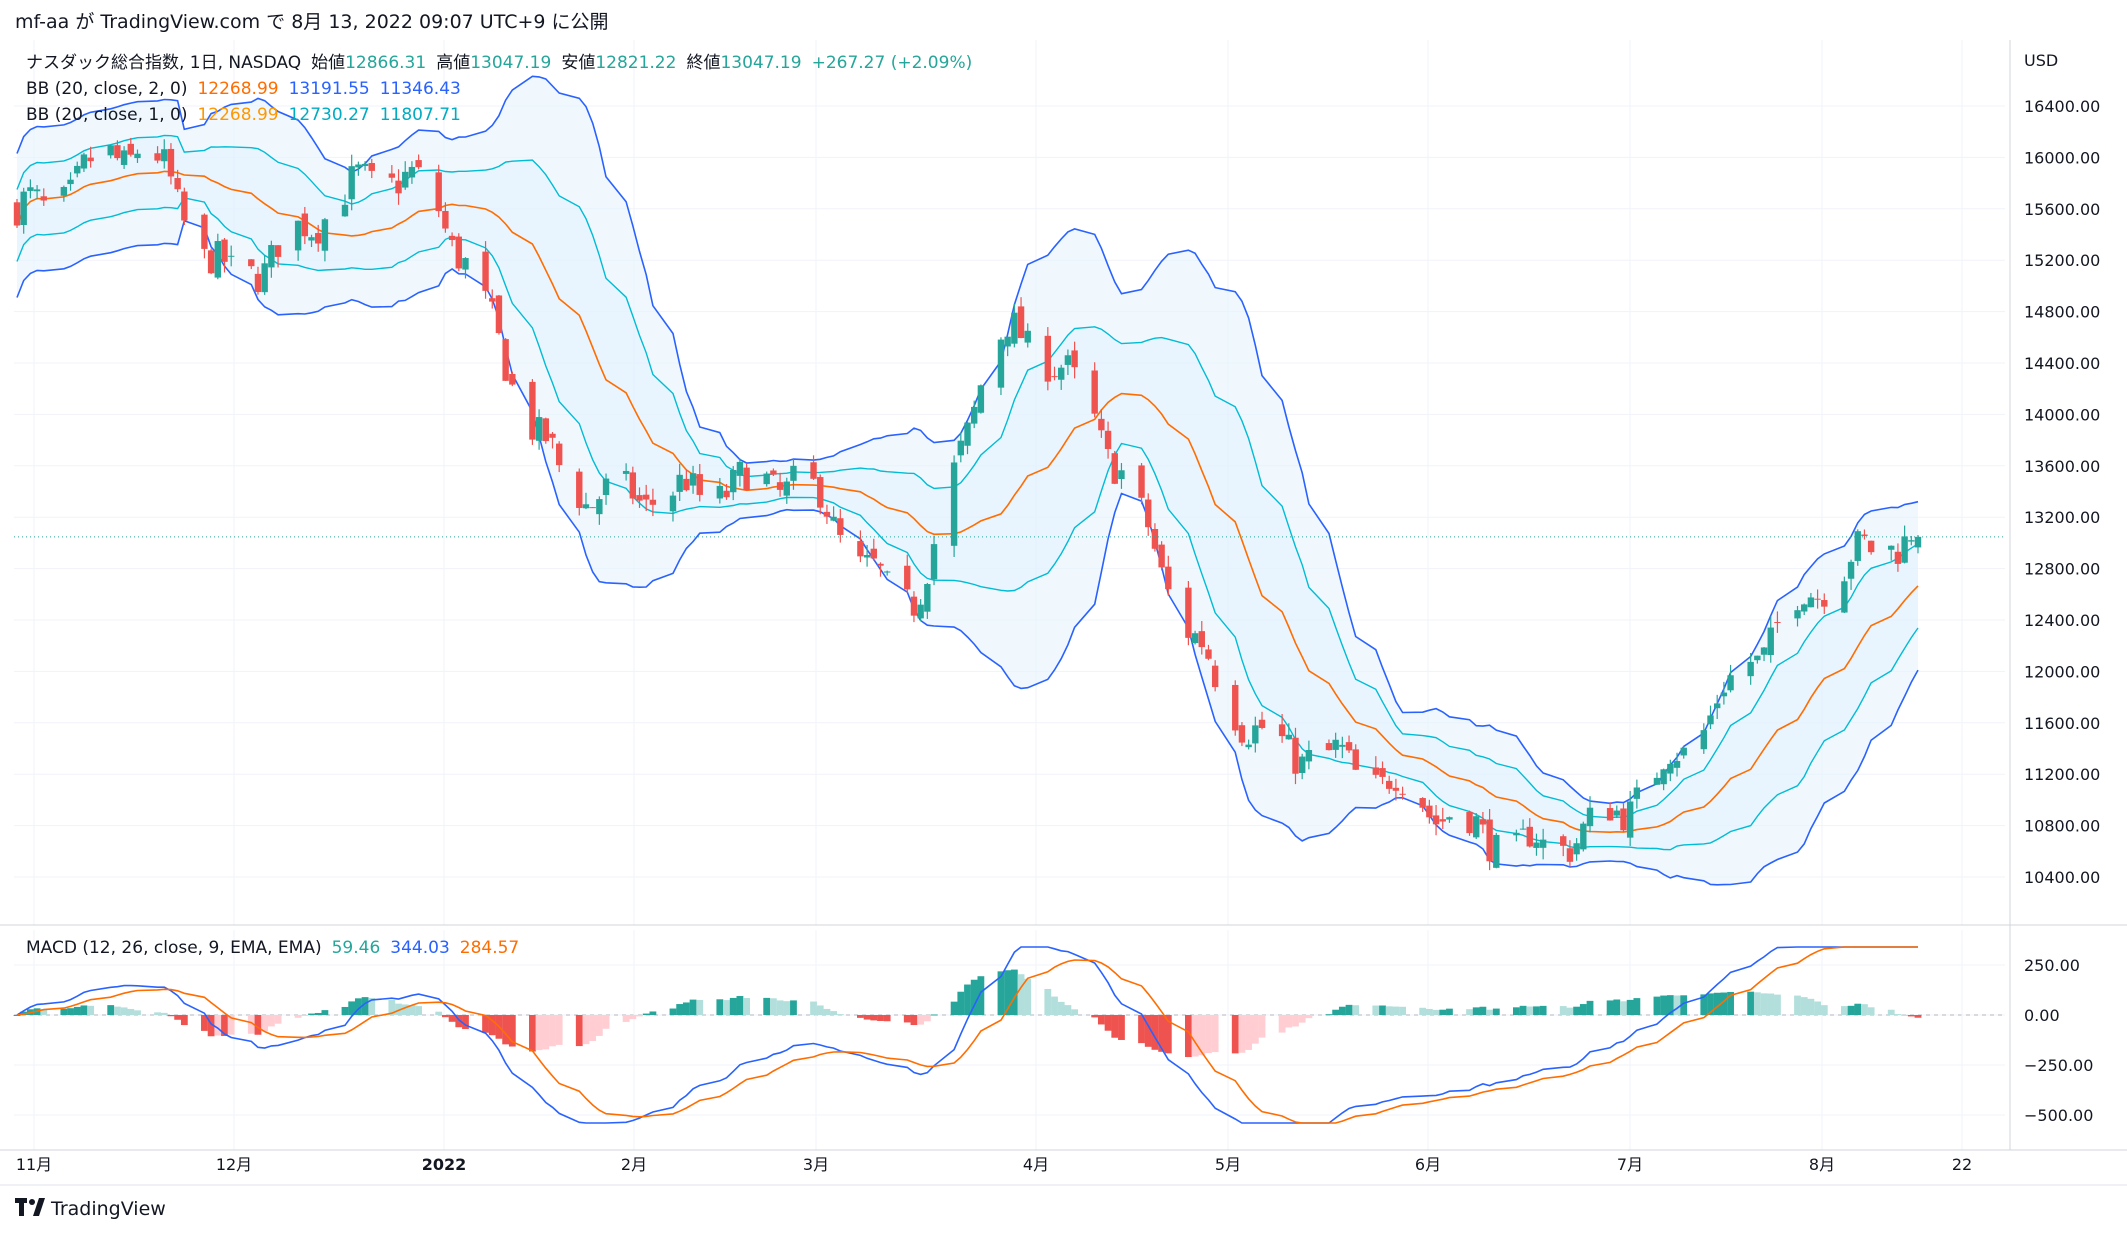 The image size is (2127, 1234). I want to click on time-tick-label: 5月, so click(1228, 1164).